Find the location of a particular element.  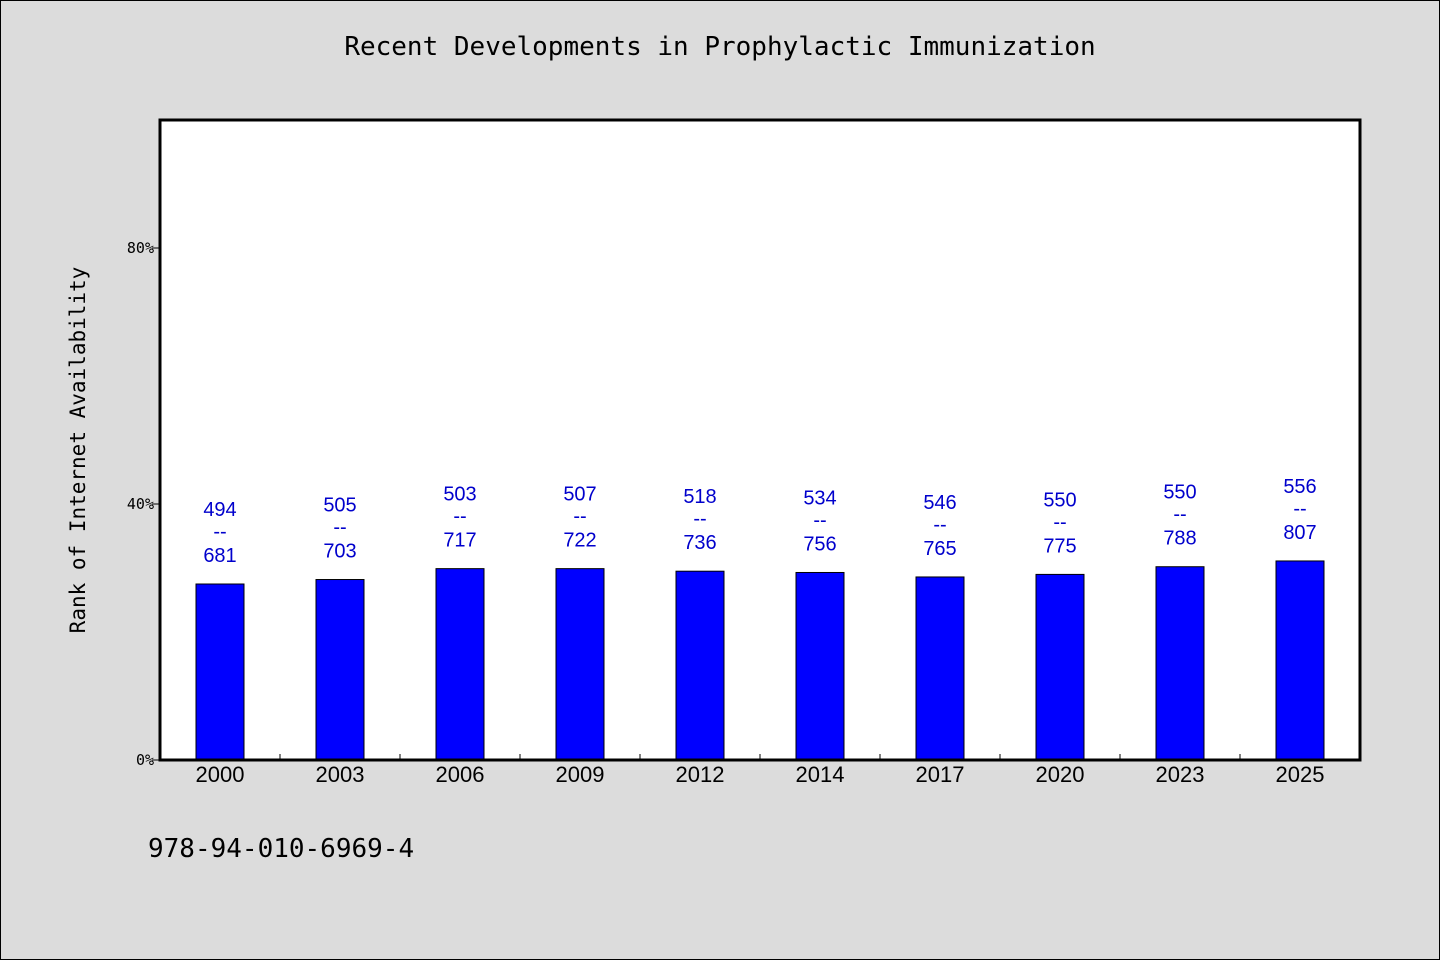

data-label-top-2020: 550 is located at coordinates (1059, 500).